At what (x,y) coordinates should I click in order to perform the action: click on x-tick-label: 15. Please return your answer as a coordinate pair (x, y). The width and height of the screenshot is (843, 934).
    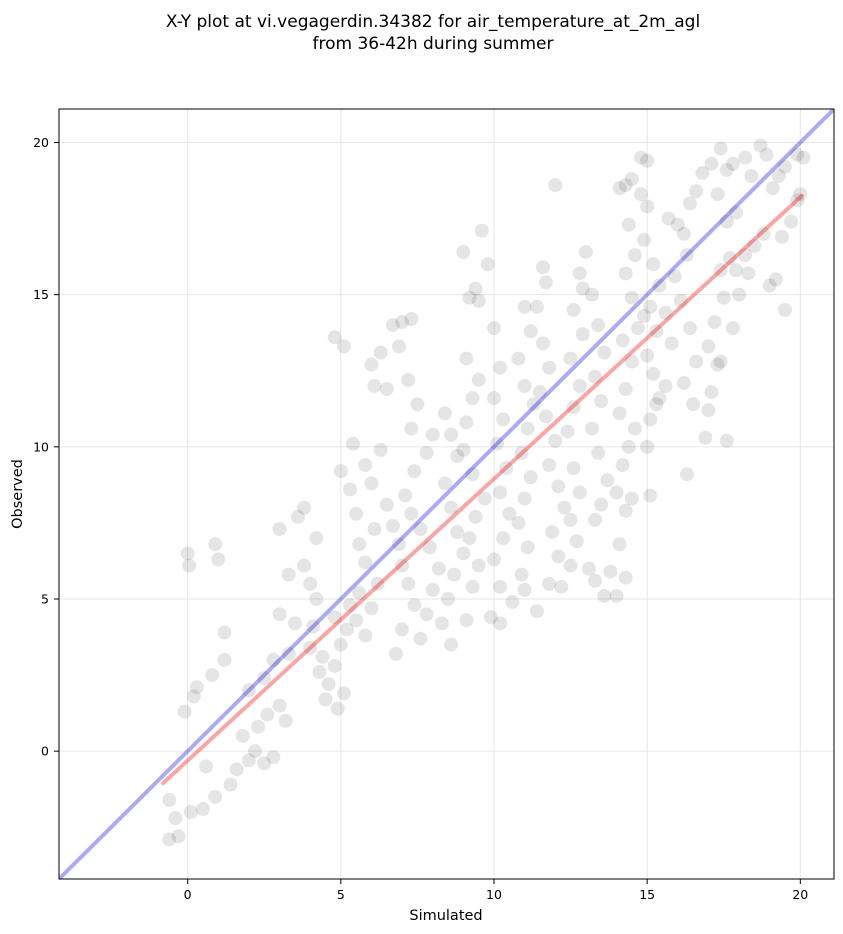
    Looking at the image, I should click on (647, 894).